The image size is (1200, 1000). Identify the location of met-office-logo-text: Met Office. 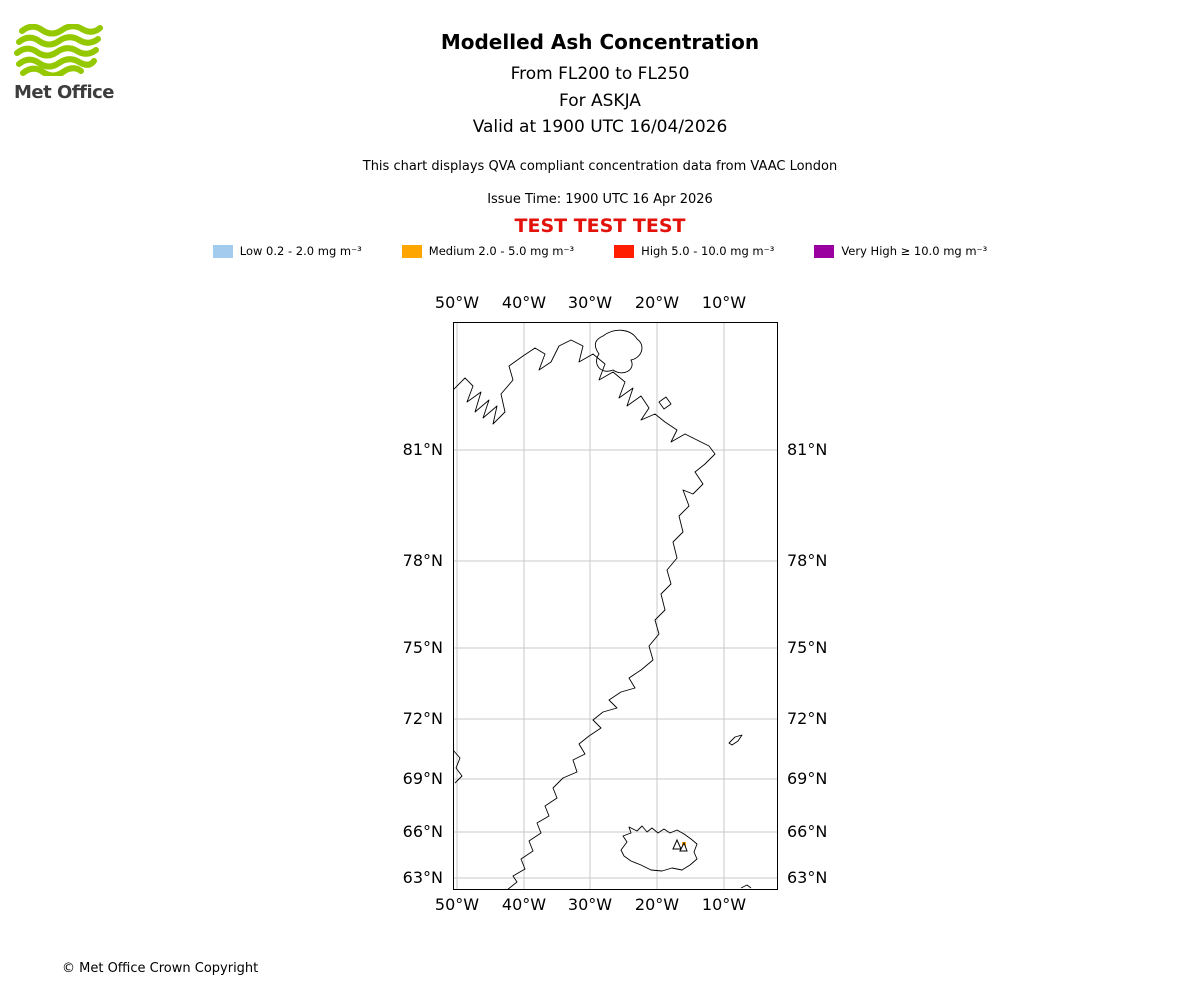
(64, 92).